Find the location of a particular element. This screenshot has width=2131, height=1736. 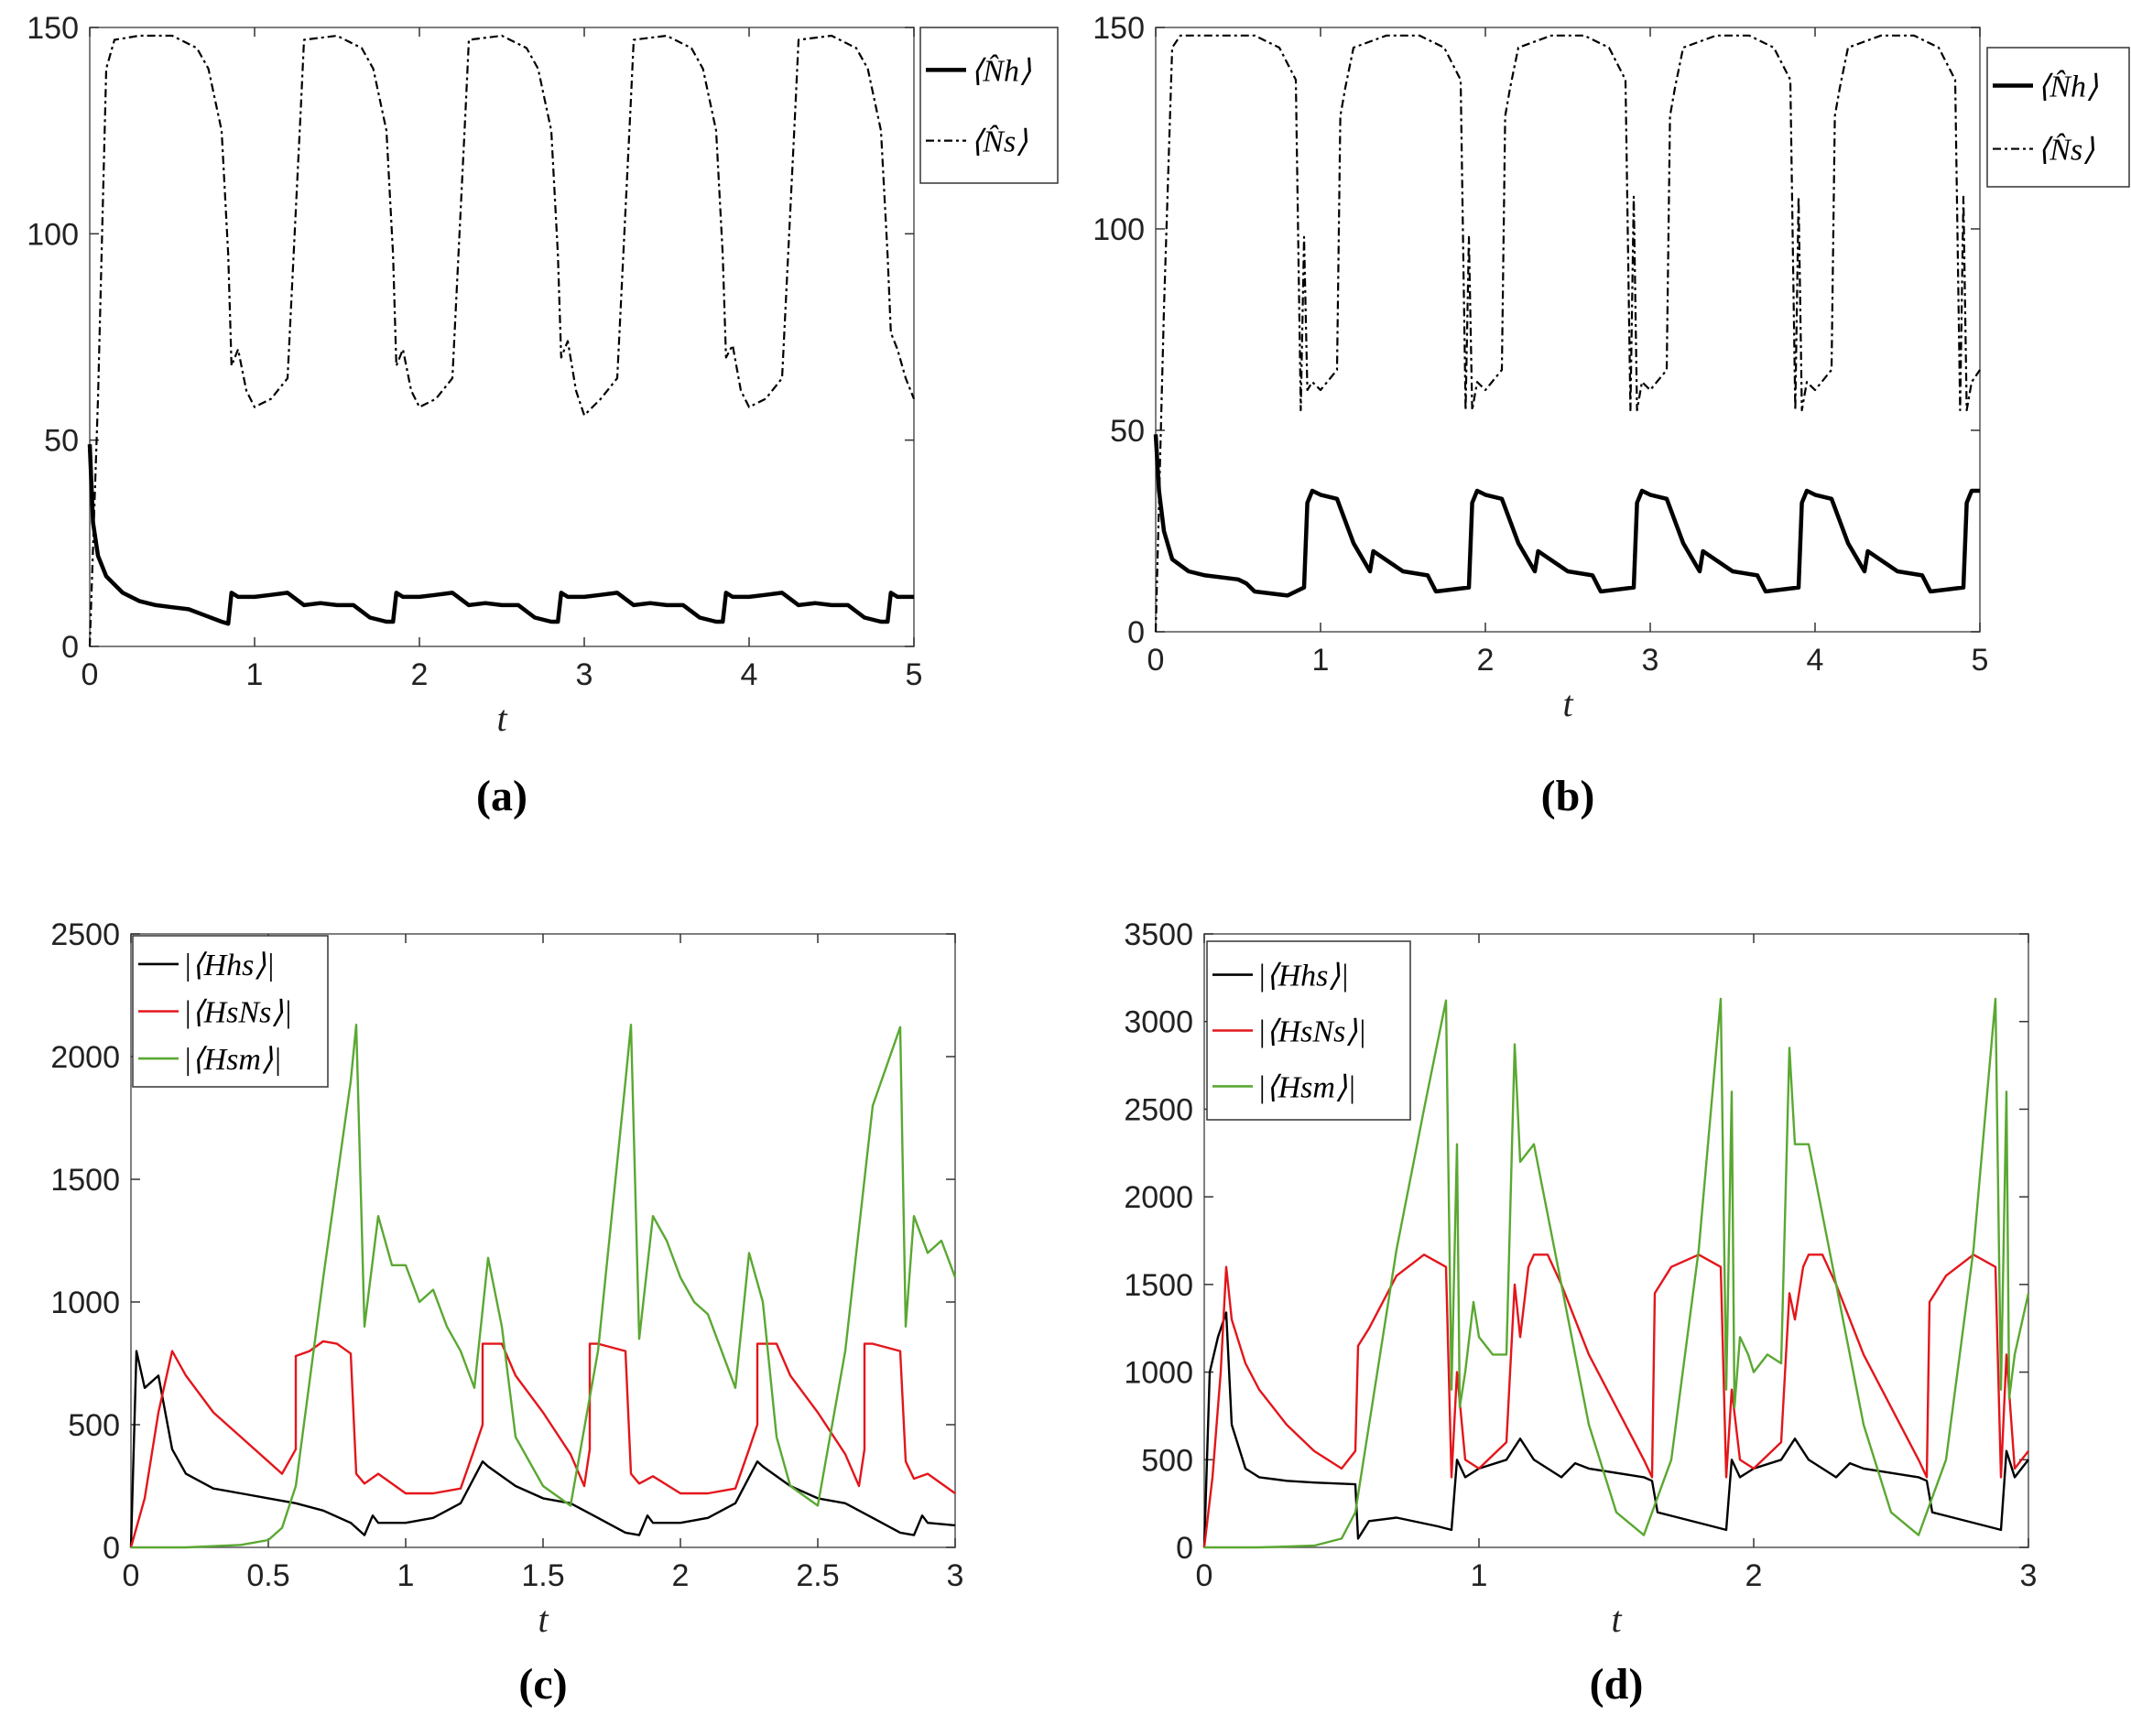

panel-caption: (b) is located at coordinates (1568, 796).